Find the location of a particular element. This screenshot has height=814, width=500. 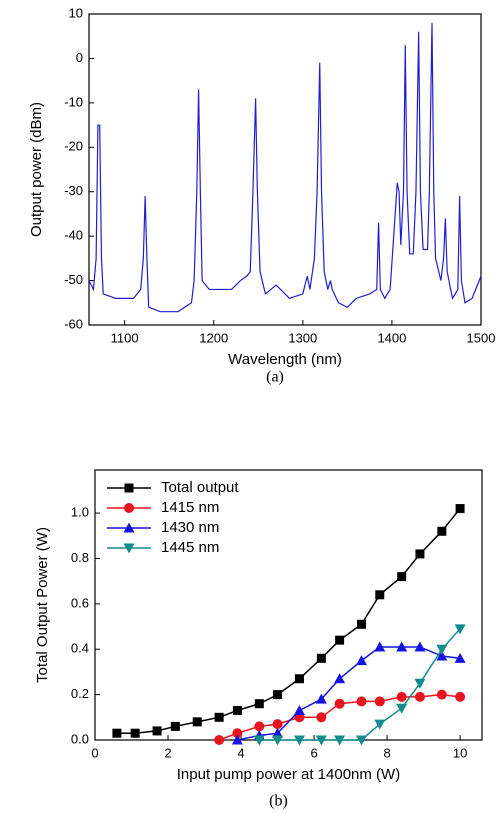

y-tick-label: 0.6 is located at coordinates (80, 602).